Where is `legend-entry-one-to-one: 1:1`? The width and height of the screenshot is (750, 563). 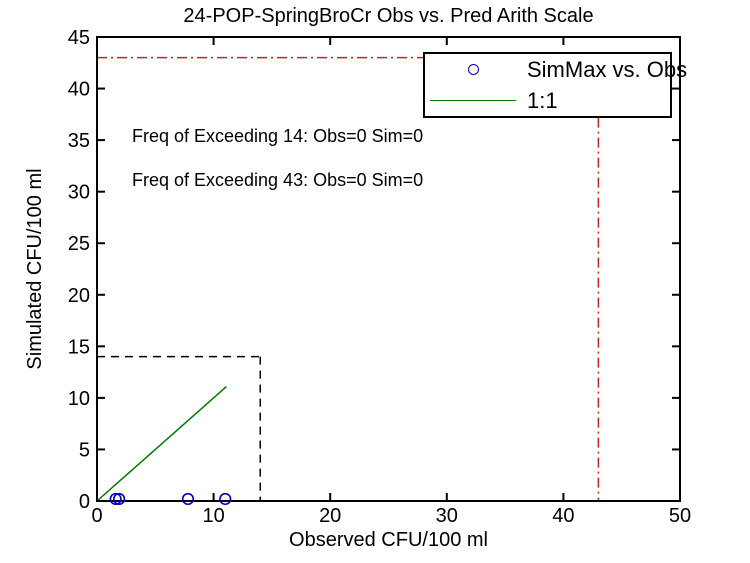 legend-entry-one-to-one: 1:1 is located at coordinates (547, 100).